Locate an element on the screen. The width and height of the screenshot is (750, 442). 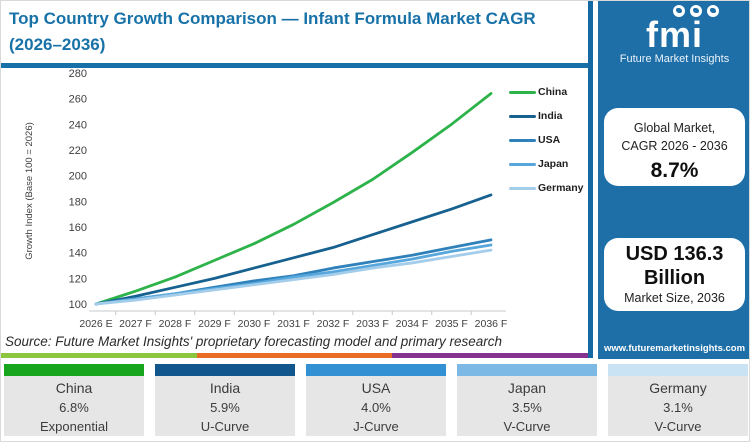
country-cagr: 6.8% is located at coordinates (74, 407).